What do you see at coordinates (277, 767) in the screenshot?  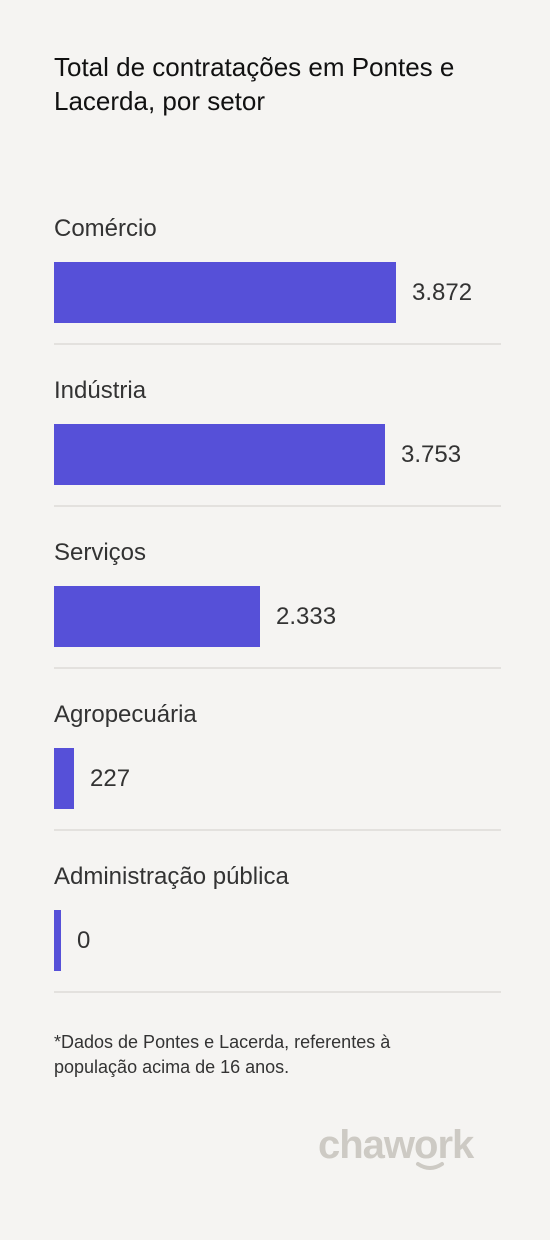 I see `bar-row: Agropecuária 227` at bounding box center [277, 767].